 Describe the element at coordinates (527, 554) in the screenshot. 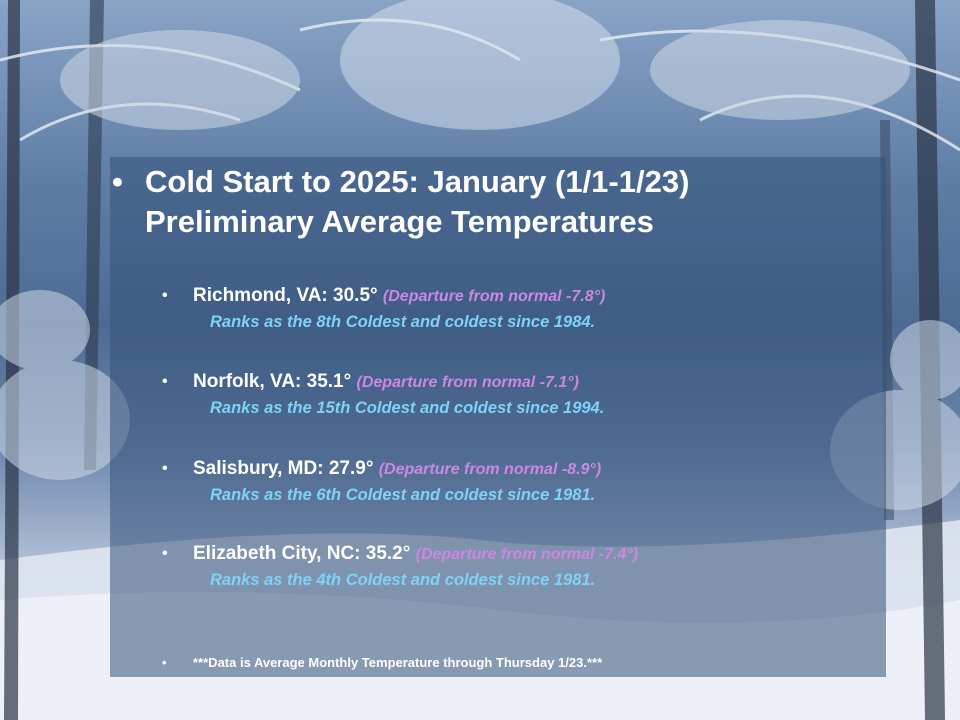

I see `departure-text: (Departure from normal -7.4°)` at that location.